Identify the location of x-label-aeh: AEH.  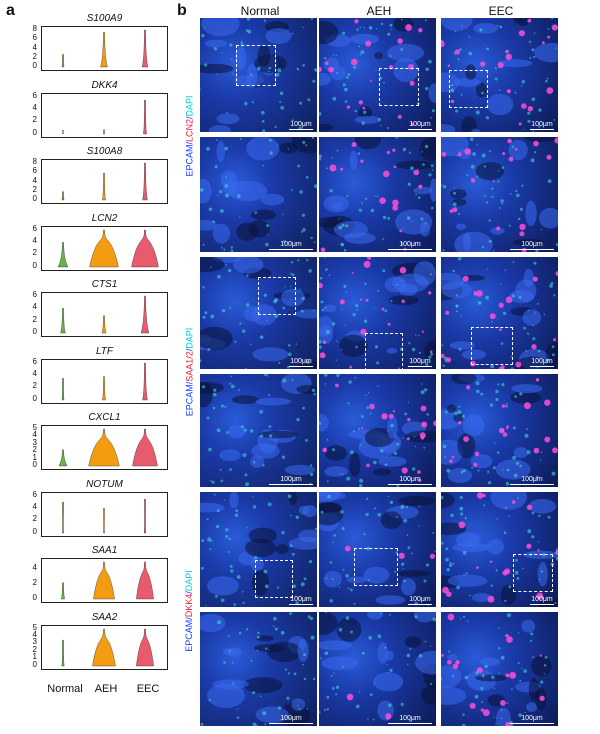
(106, 689).